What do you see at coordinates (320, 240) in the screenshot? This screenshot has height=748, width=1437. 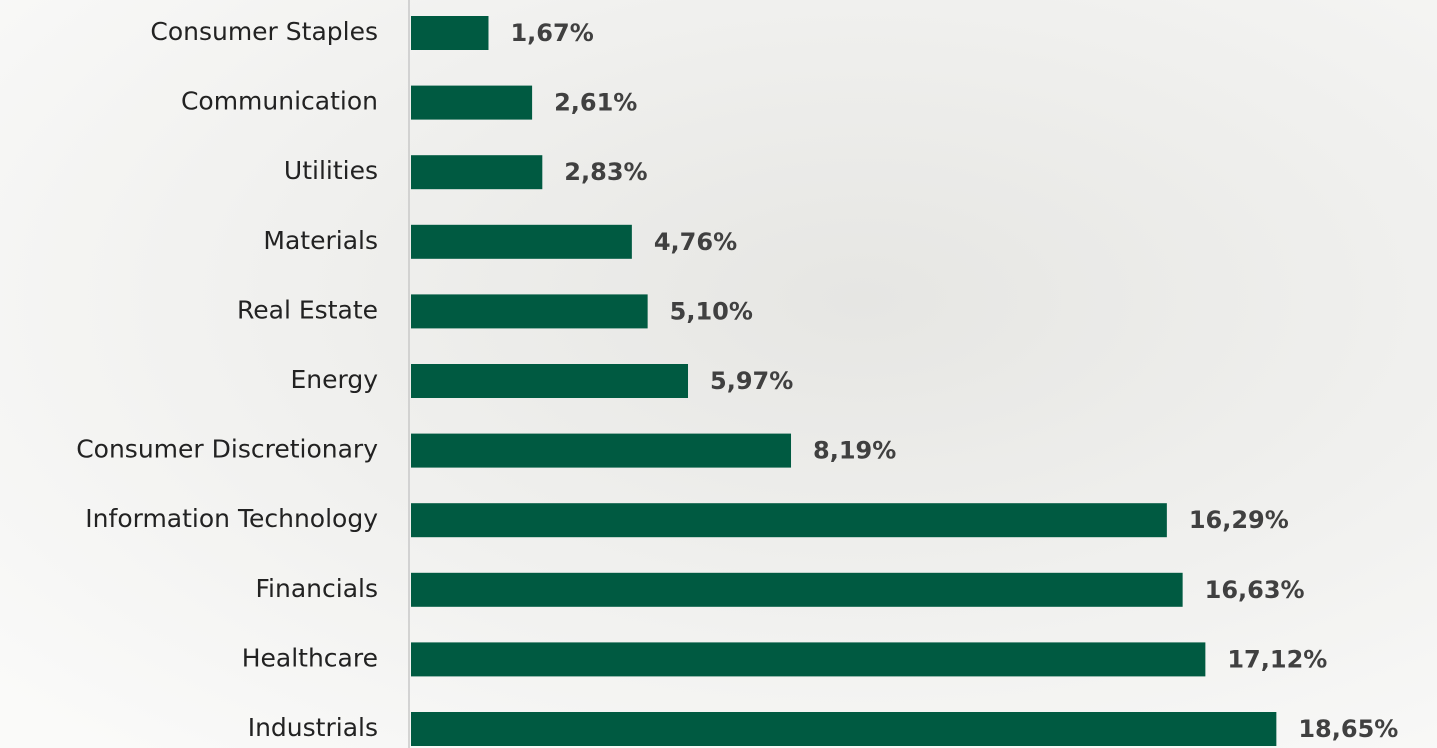 I see `category-label: Materials` at bounding box center [320, 240].